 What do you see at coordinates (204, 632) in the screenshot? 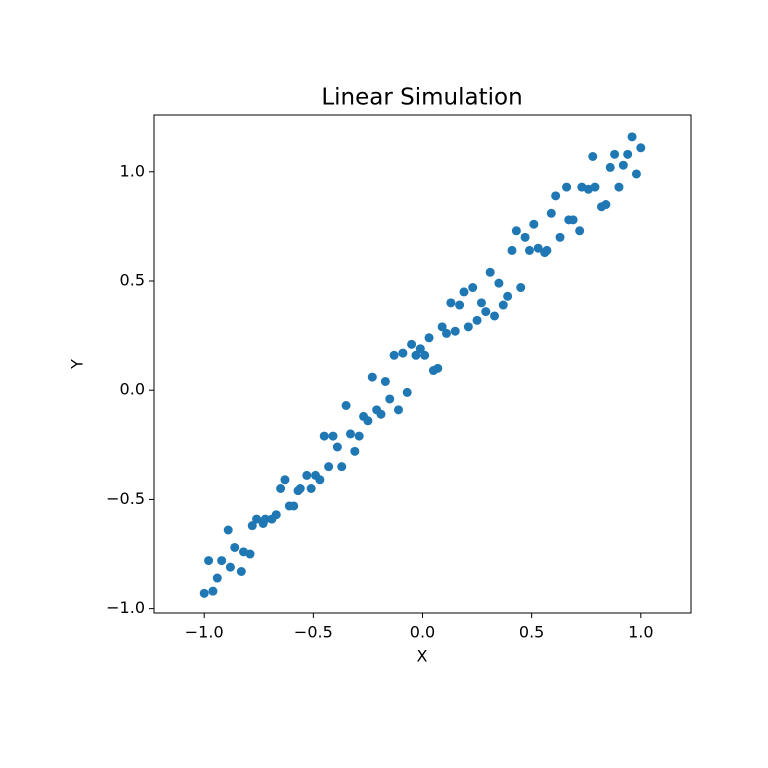
I see `x-tick-label: −1.0` at bounding box center [204, 632].